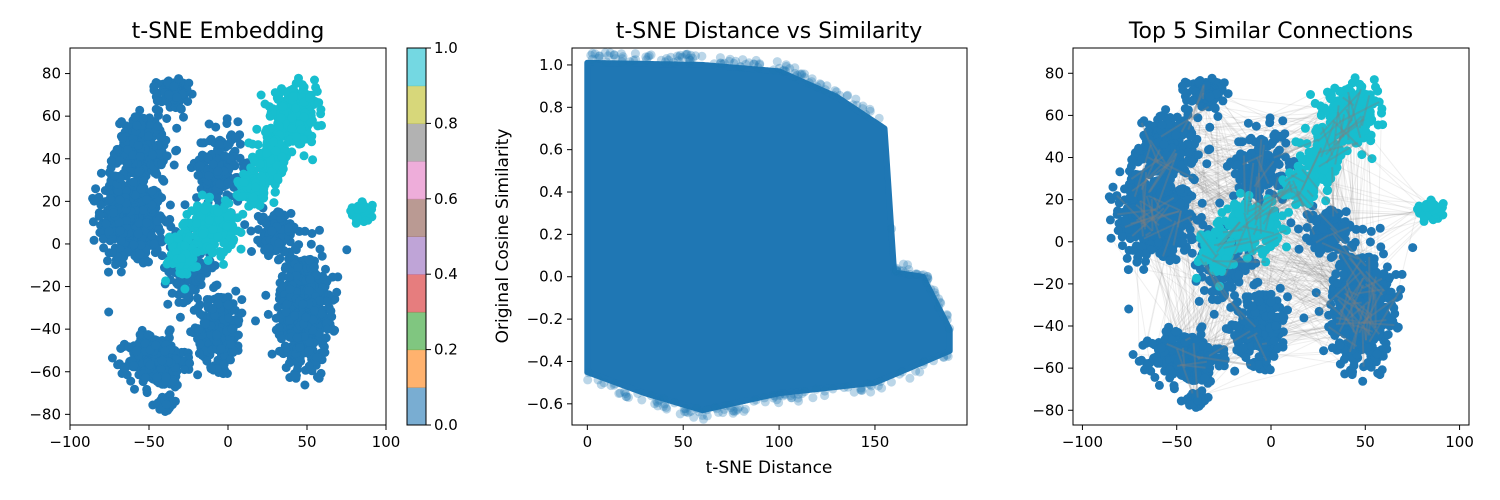  What do you see at coordinates (228, 442) in the screenshot?
I see `x-tick-label: 0` at bounding box center [228, 442].